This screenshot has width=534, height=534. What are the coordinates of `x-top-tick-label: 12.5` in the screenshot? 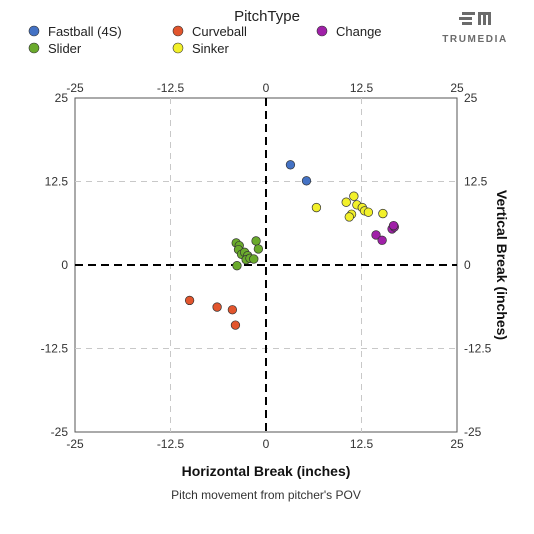 It's located at (362, 88).